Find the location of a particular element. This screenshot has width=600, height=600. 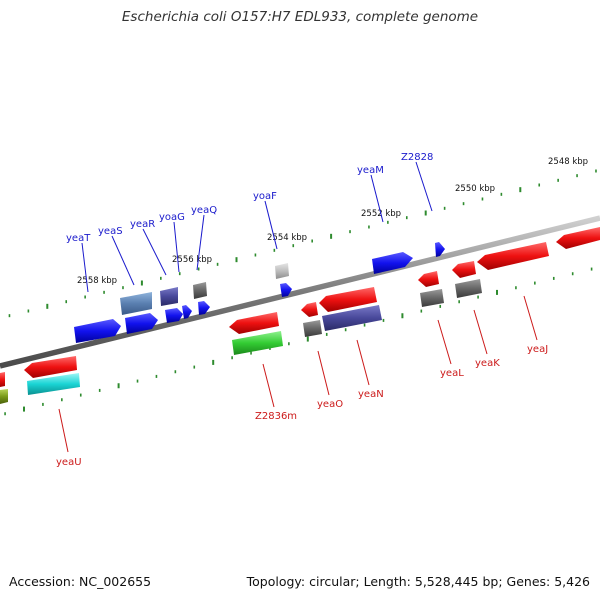

kbp-label: 2548 kbp is located at coordinates (568, 162).